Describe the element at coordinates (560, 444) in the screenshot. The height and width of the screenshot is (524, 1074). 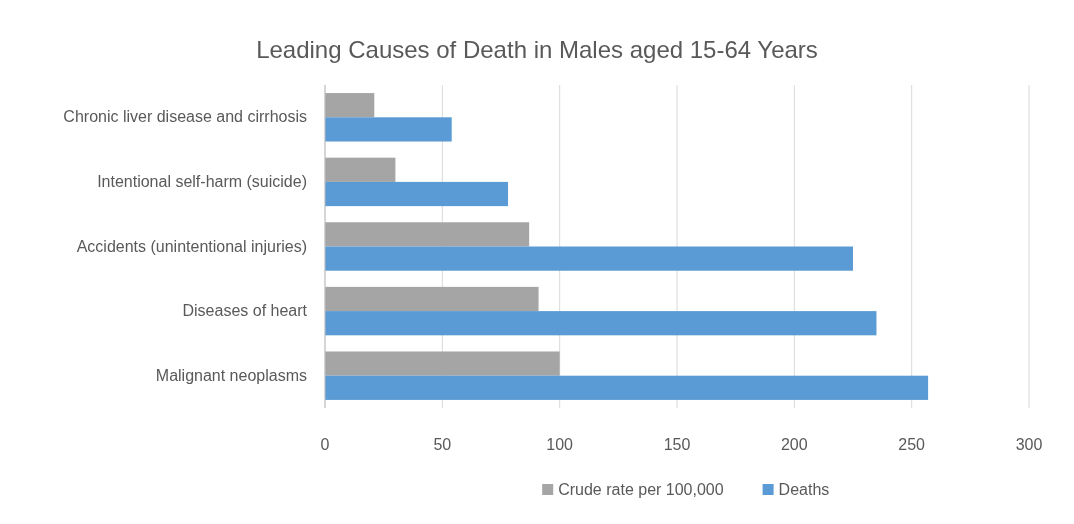
I see `x-tick-label: 100` at that location.